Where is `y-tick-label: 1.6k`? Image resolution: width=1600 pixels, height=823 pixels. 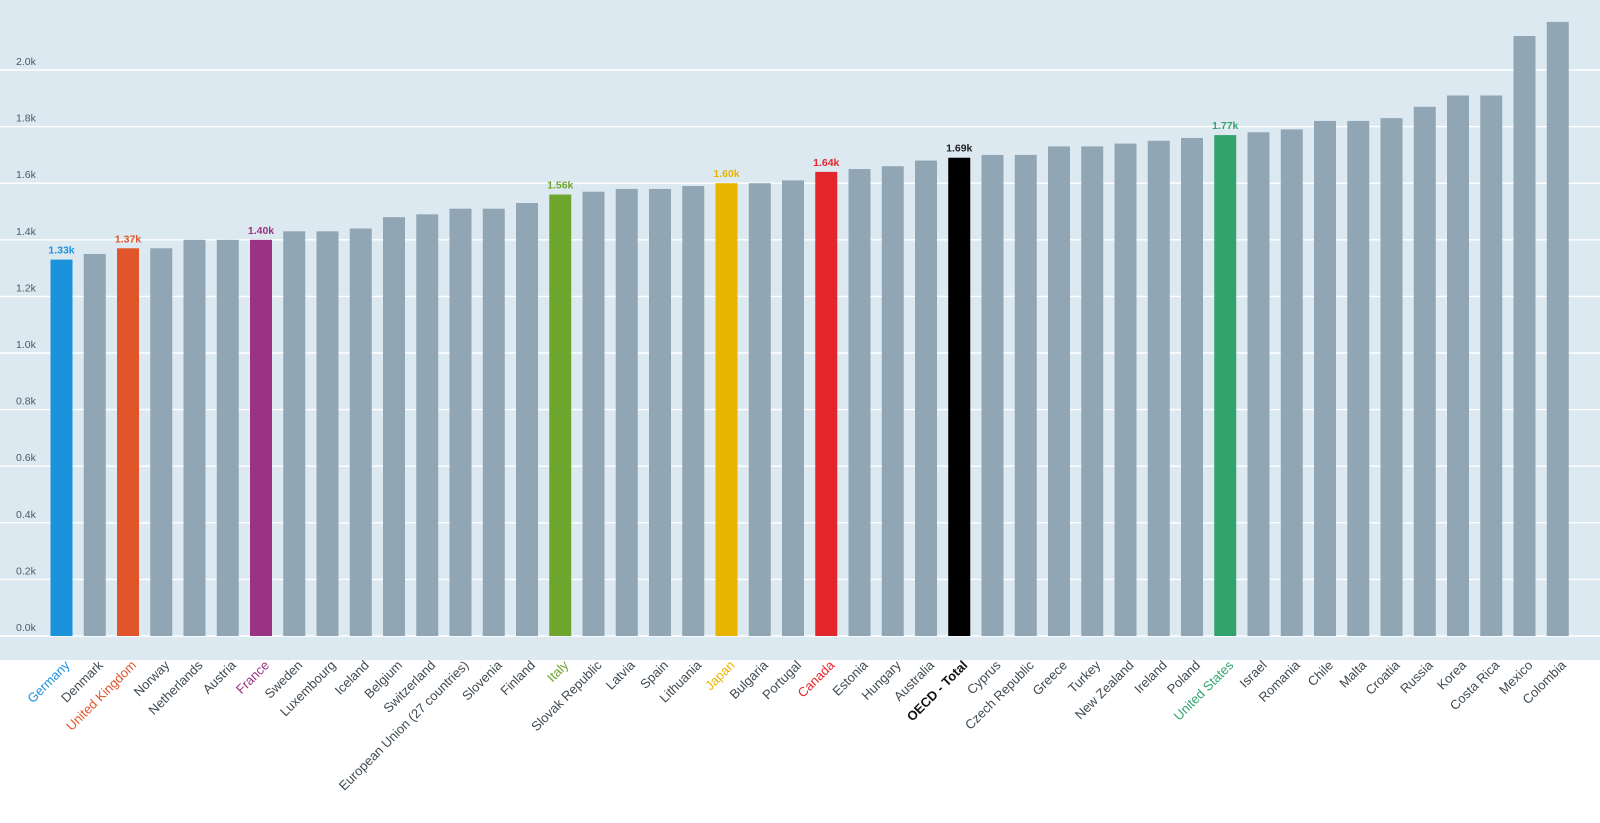 y-tick-label: 1.6k is located at coordinates (26, 175).